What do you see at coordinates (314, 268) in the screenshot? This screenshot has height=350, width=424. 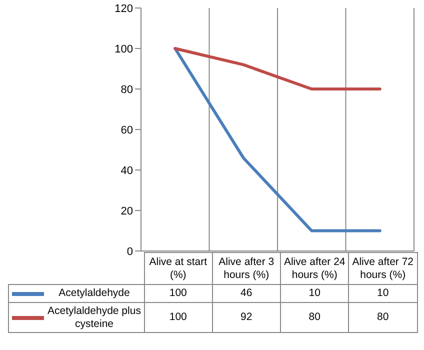 I see `x-tick-label: Alive after 24 hours (%)` at bounding box center [314, 268].